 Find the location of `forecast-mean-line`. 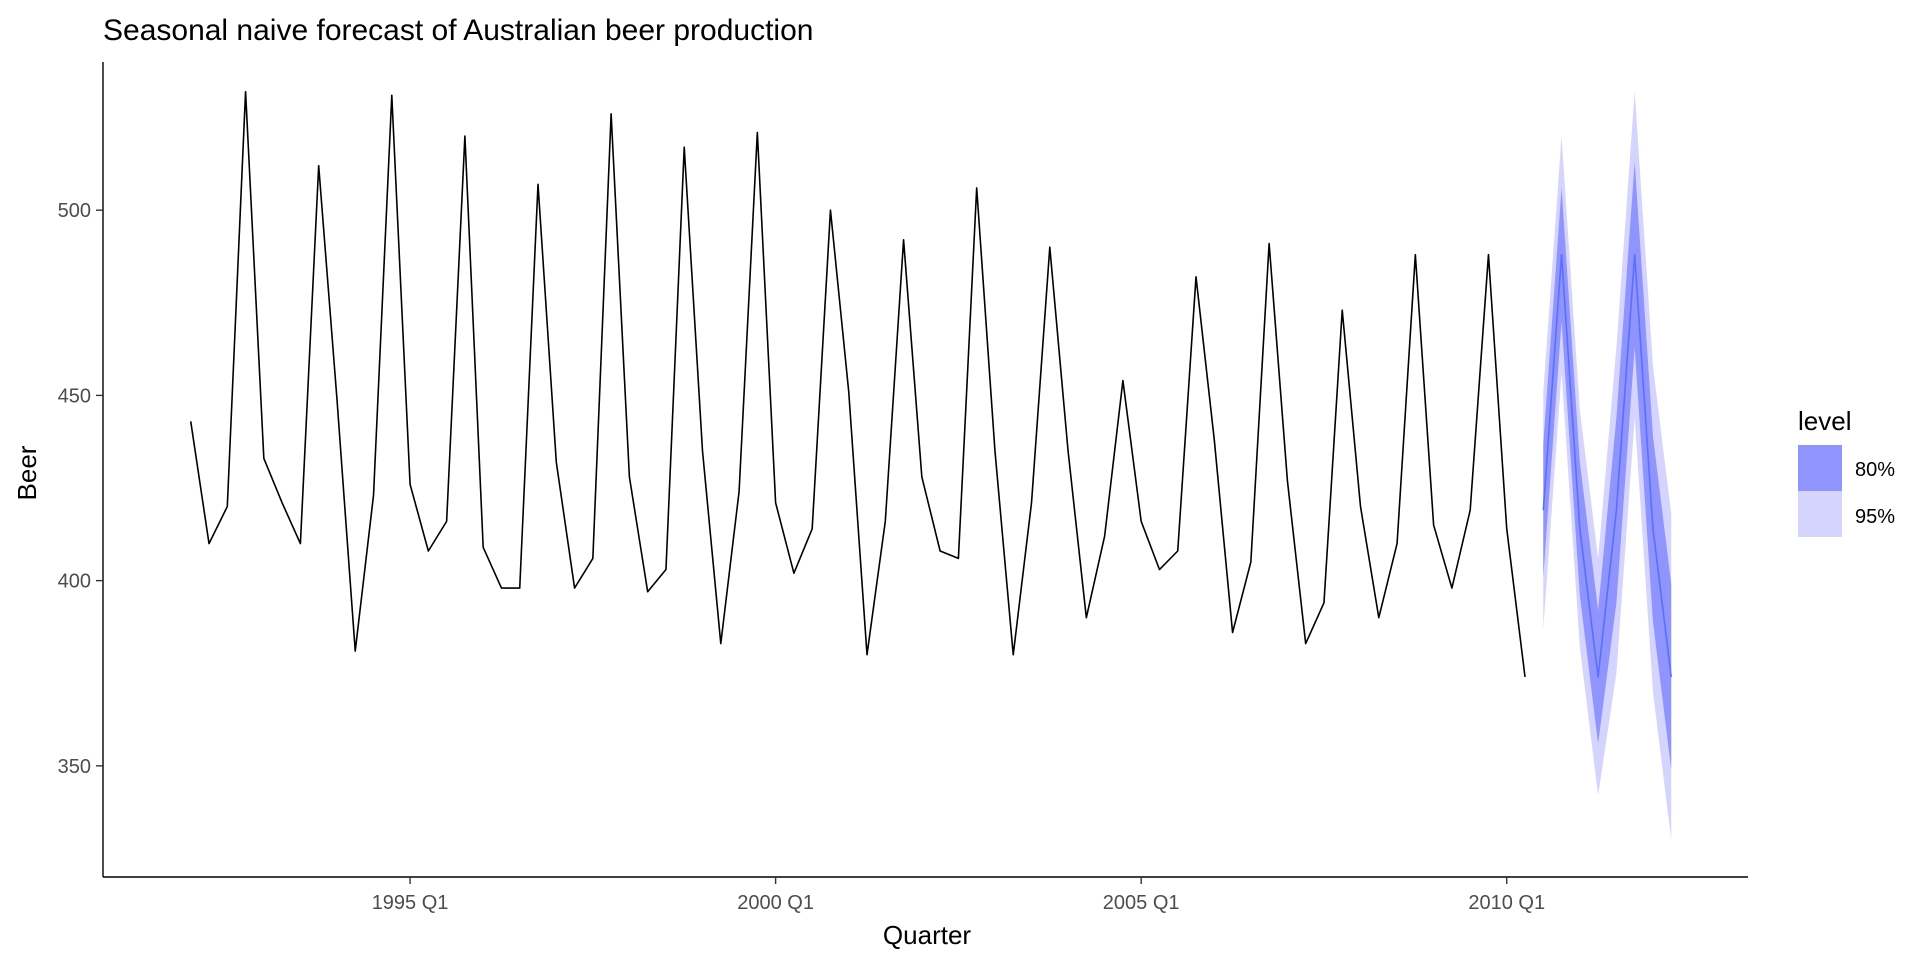

forecast-mean-line is located at coordinates (1607, 465).